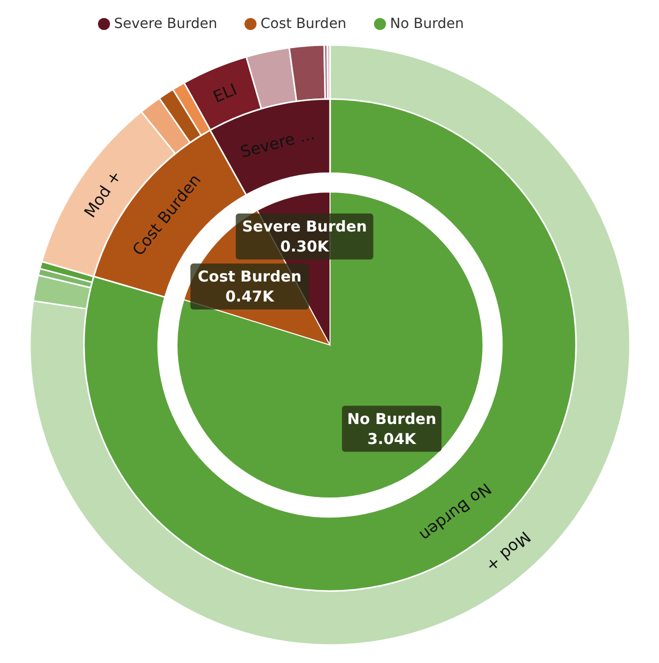  What do you see at coordinates (391, 419) in the screenshot?
I see `slice-label: No Burden` at bounding box center [391, 419].